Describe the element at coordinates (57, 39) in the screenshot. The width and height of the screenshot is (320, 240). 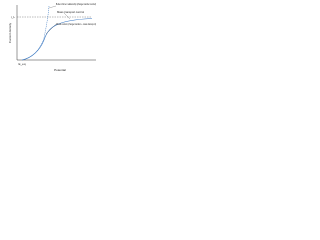
I see `current-curve` at that location.